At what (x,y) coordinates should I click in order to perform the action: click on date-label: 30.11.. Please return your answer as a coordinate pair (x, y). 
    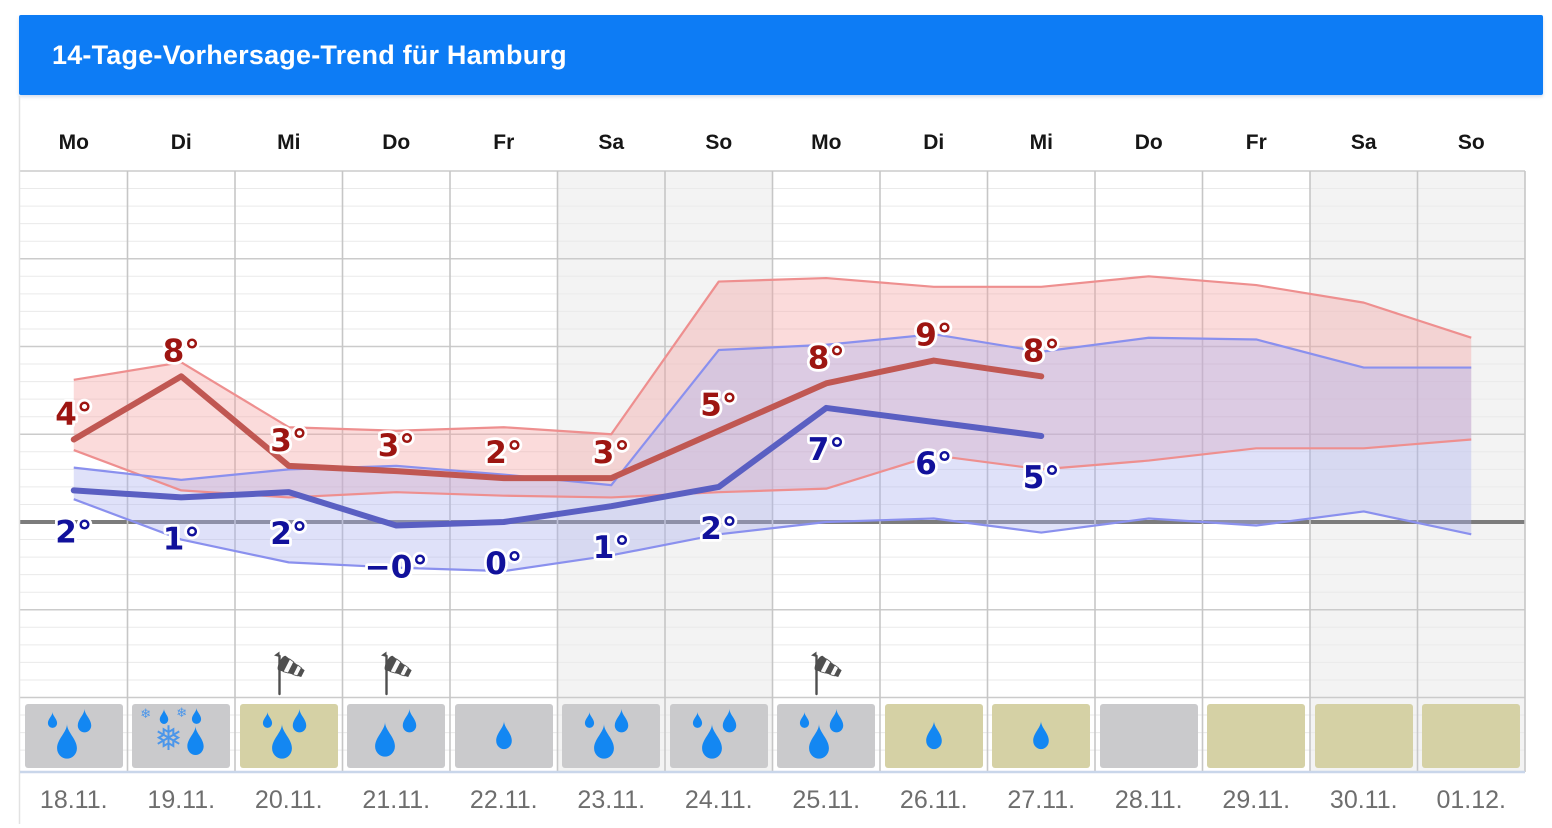
    Looking at the image, I should click on (1363, 800).